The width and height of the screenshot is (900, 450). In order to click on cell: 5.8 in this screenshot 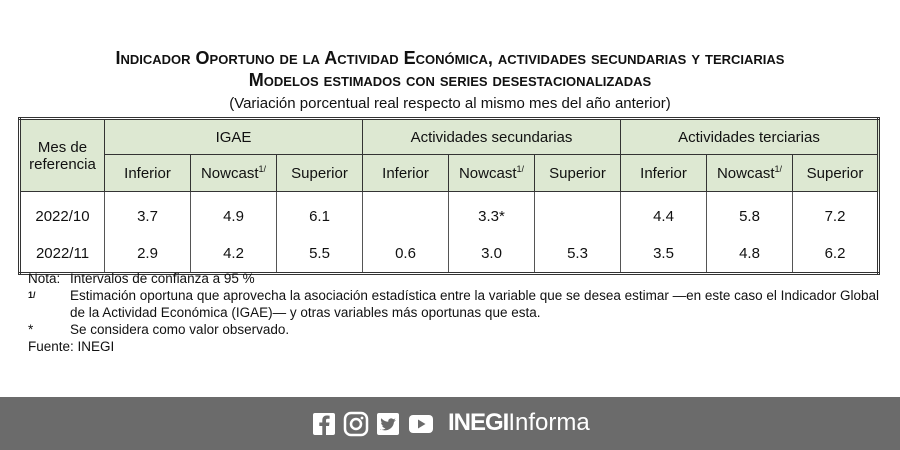, I will do `click(749, 213)`.